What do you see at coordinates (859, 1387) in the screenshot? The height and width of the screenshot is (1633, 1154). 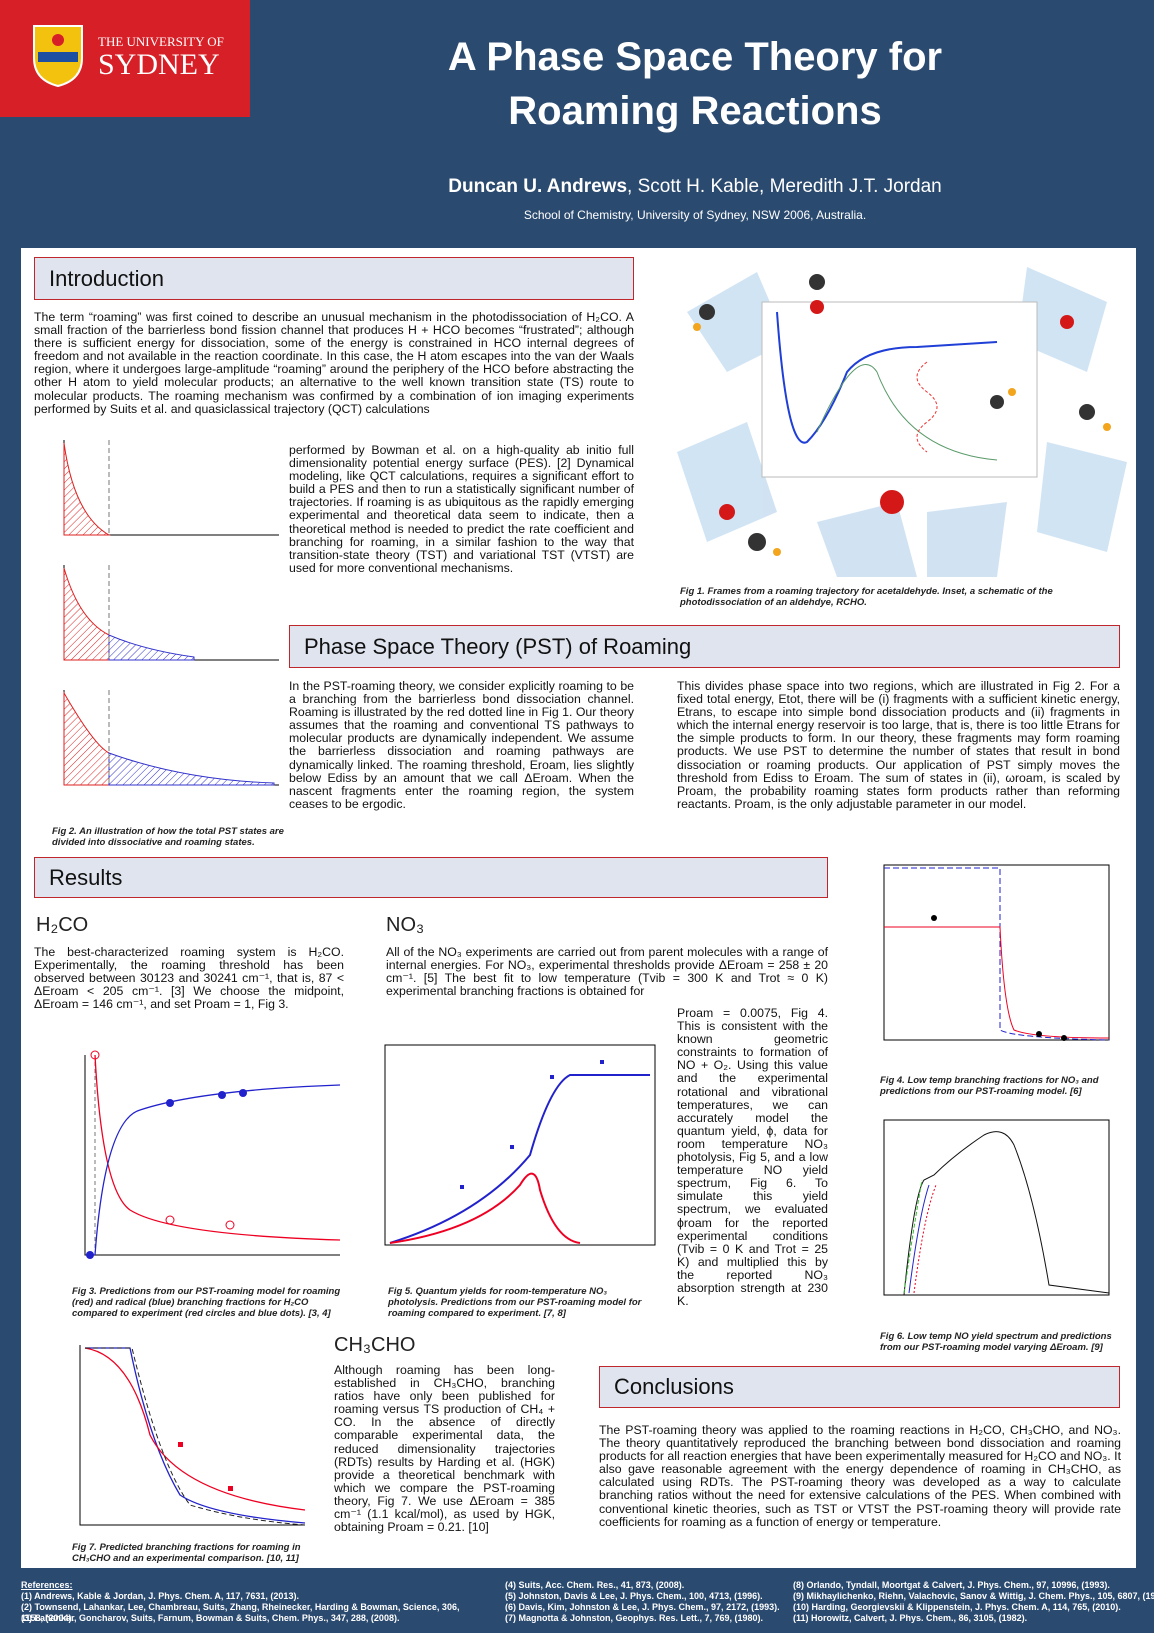 I see `section-heading: Conclusions` at bounding box center [859, 1387].